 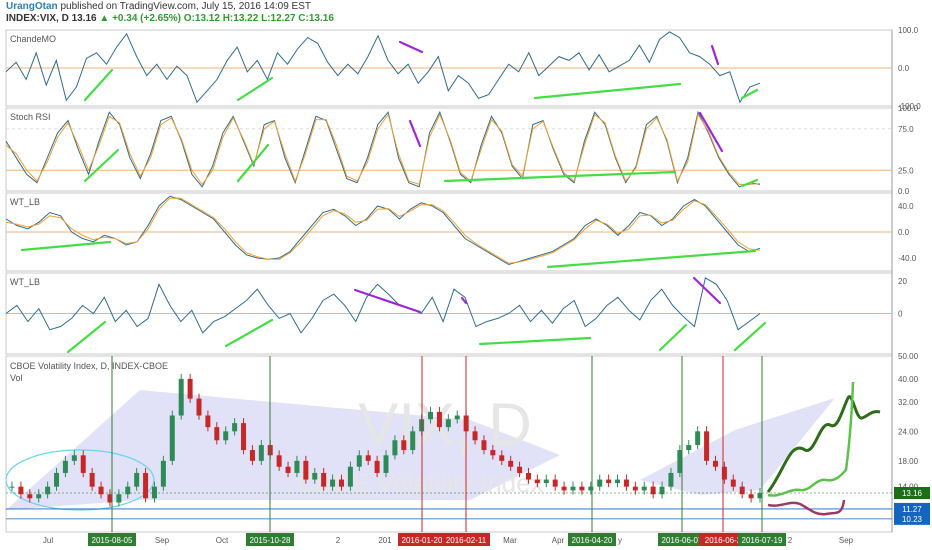 I want to click on signal-line, so click(x=383, y=230).